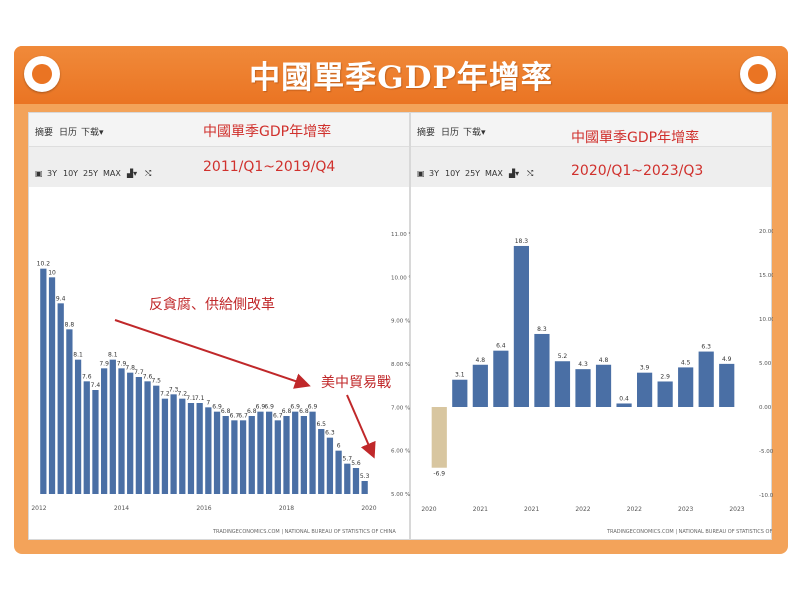  Describe the element at coordinates (591, 167) in the screenshot. I see `toolbar-range: ▣ 3Y 10Y 25Y MAX ▟▾ ⤭` at that location.